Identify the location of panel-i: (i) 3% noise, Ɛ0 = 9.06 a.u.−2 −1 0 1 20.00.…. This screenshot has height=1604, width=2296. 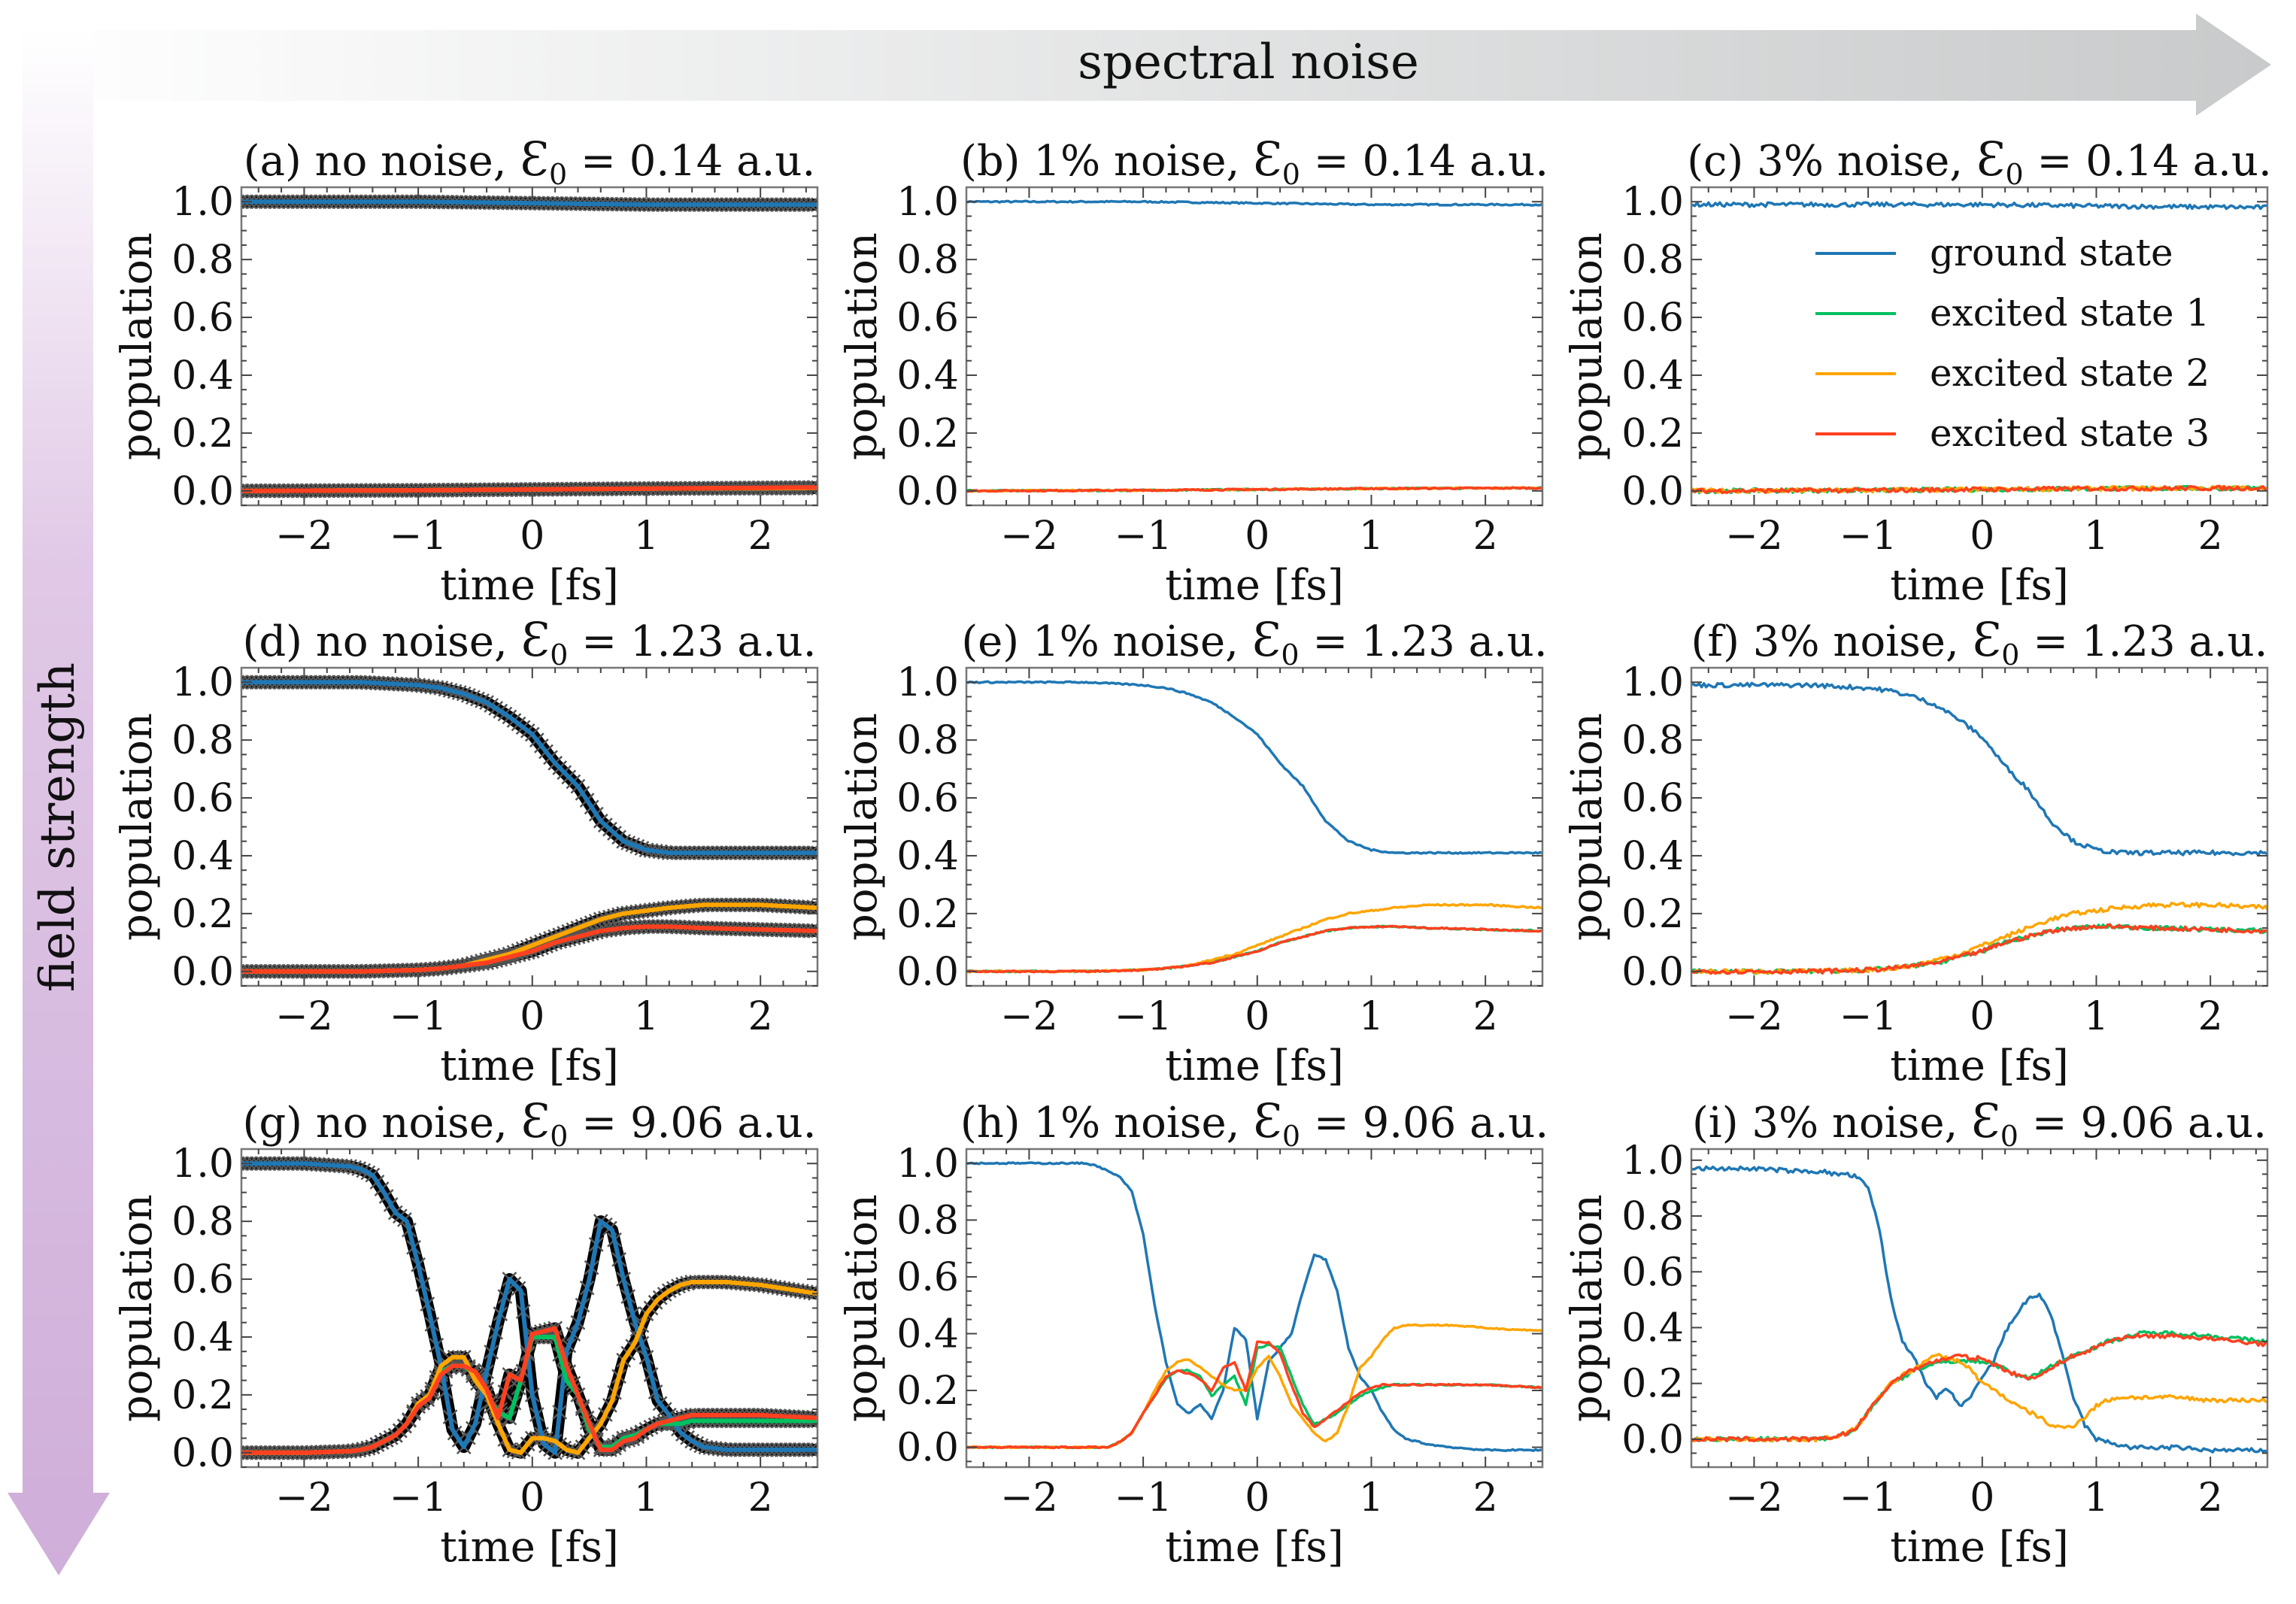
(1916, 1332).